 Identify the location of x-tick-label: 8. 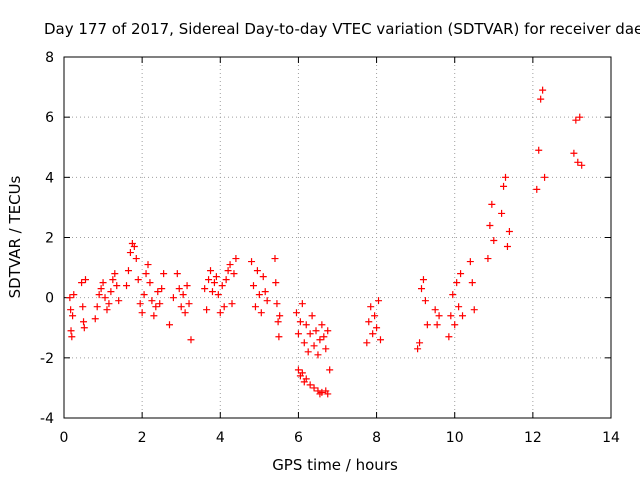
(376, 438).